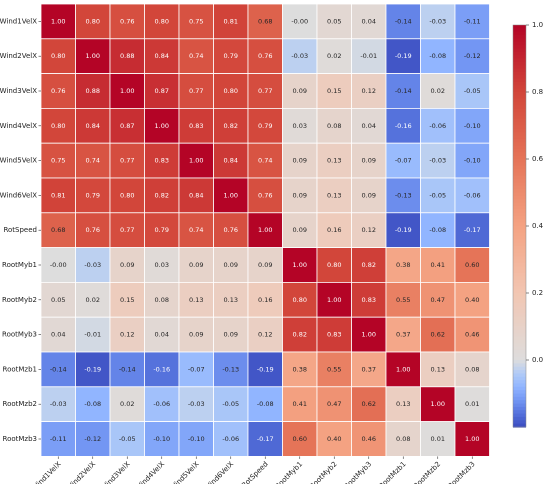 This screenshot has width=550, height=484. What do you see at coordinates (81, 472) in the screenshot?
I see `x-tick-label-1: Wind2VelX` at bounding box center [81, 472].